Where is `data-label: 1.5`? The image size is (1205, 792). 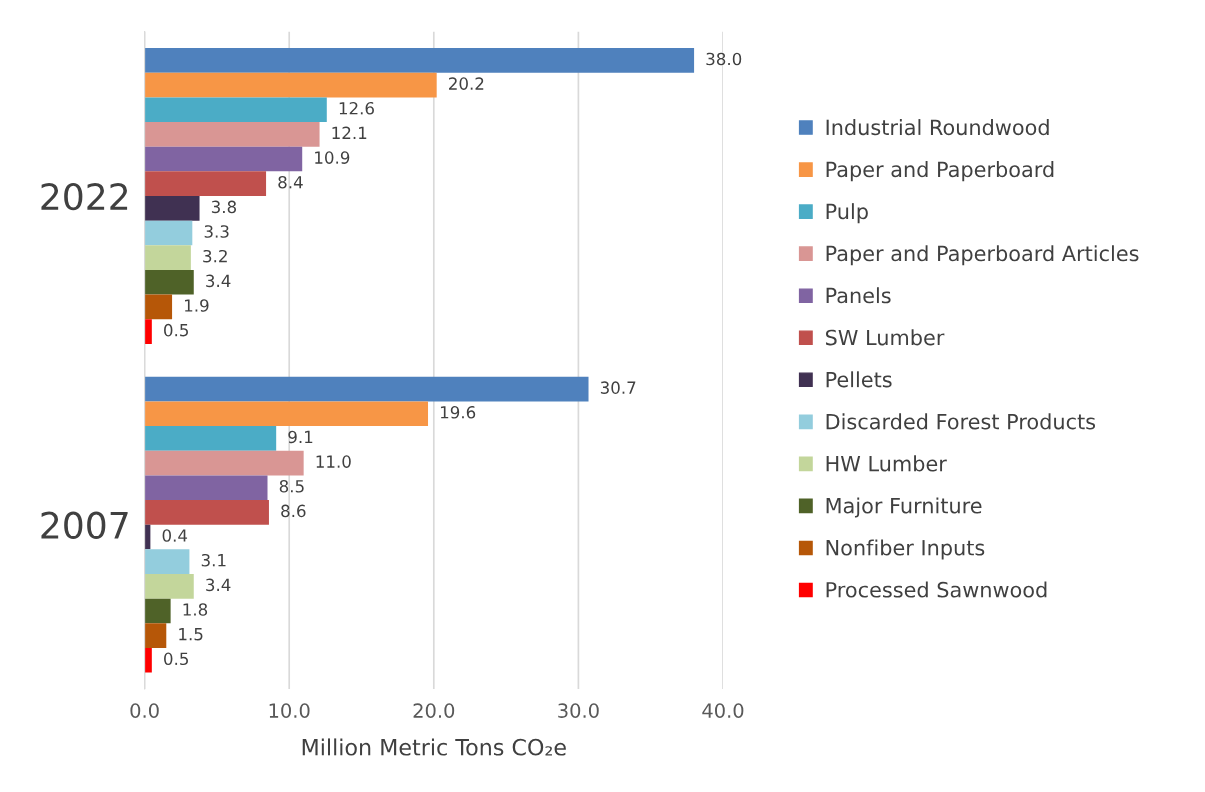 data-label: 1.5 is located at coordinates (191, 634).